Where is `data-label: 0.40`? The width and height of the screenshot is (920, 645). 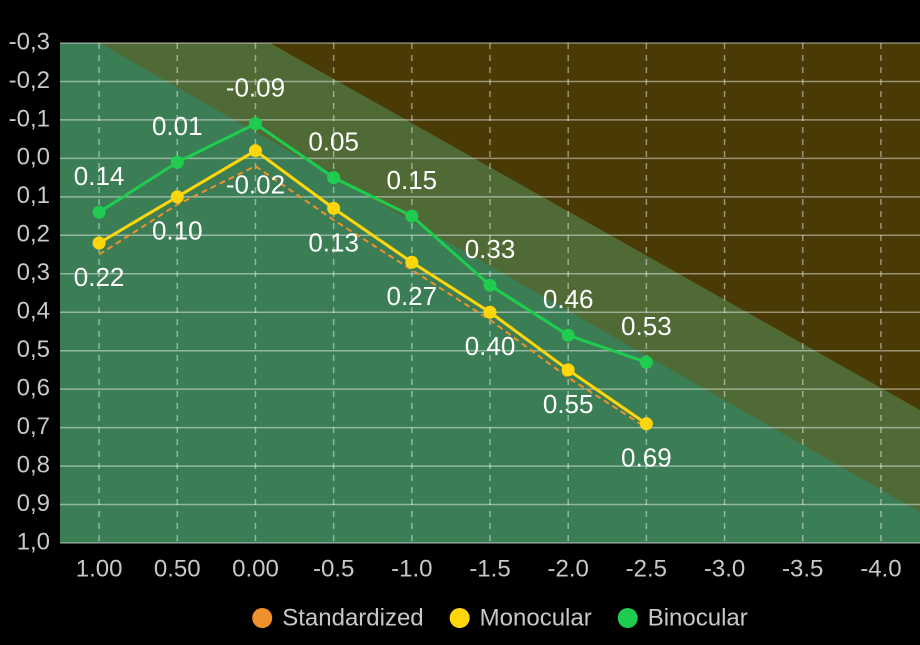
data-label: 0.40 is located at coordinates (490, 346).